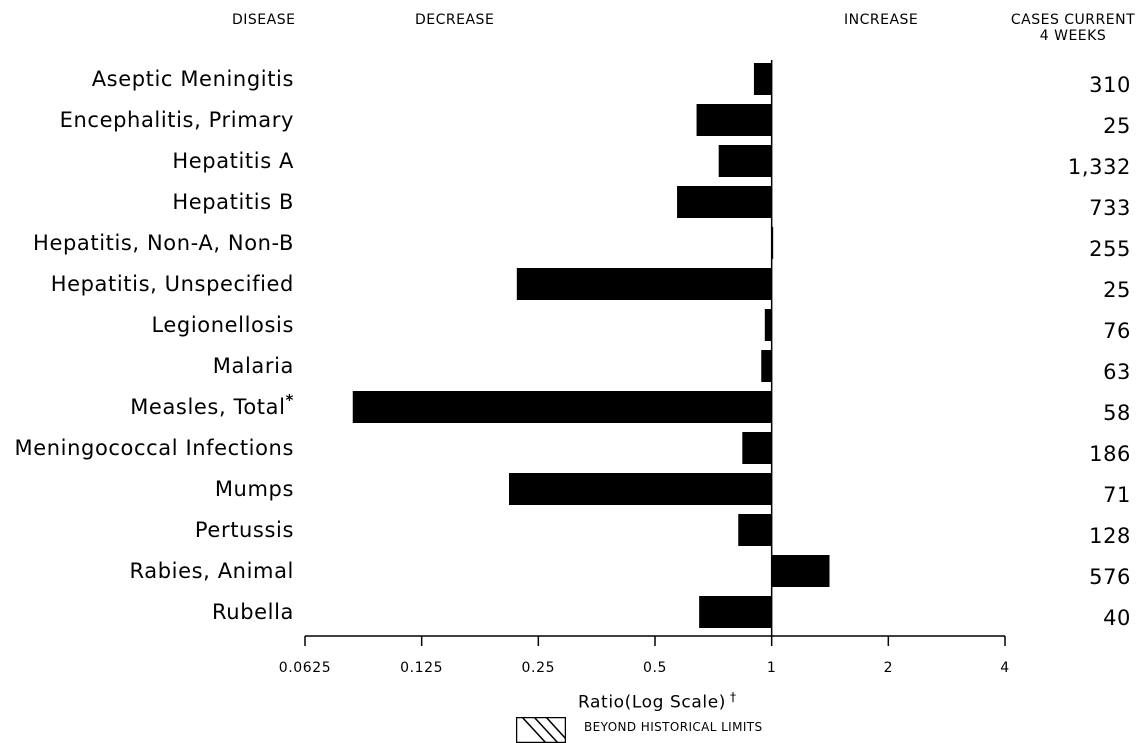 The image size is (1146, 743). Describe the element at coordinates (290, 400) in the screenshot. I see `category-footnote-mark: *` at that location.